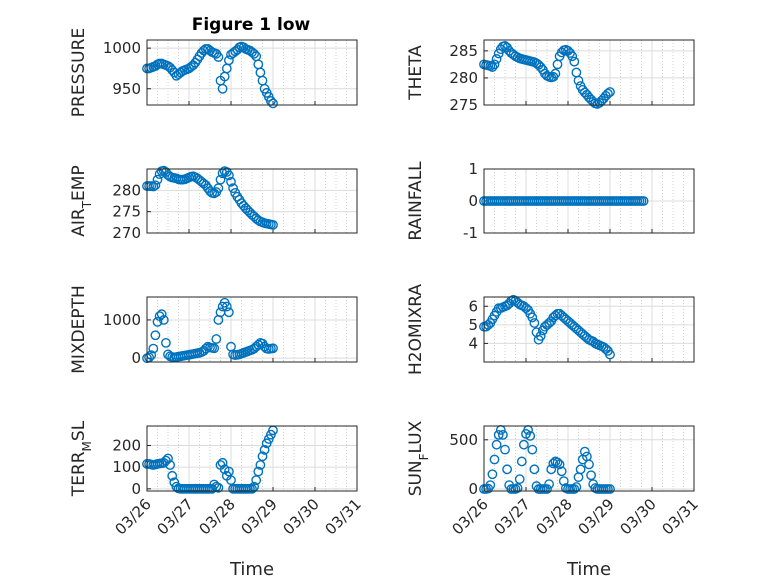  What do you see at coordinates (463, 51) in the screenshot?
I see `y-tick-label: 285` at bounding box center [463, 51].